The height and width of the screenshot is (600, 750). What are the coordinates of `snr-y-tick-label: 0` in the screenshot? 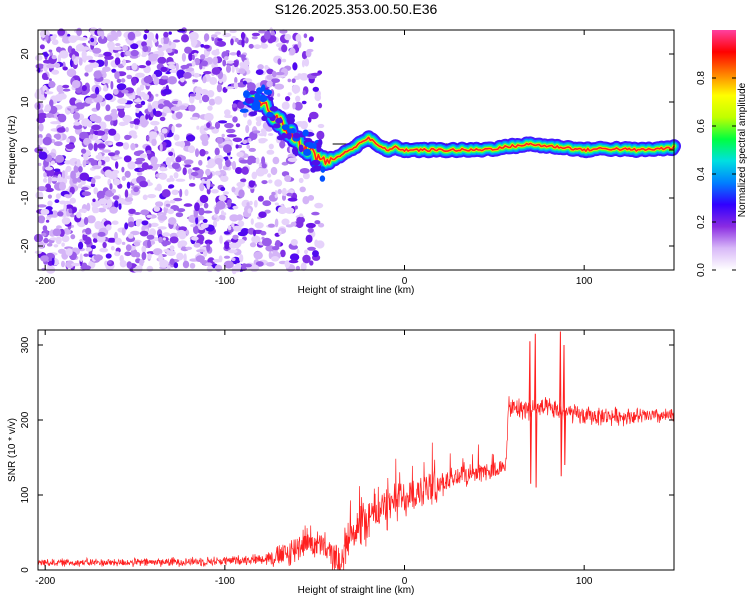 It's located at (25, 570).